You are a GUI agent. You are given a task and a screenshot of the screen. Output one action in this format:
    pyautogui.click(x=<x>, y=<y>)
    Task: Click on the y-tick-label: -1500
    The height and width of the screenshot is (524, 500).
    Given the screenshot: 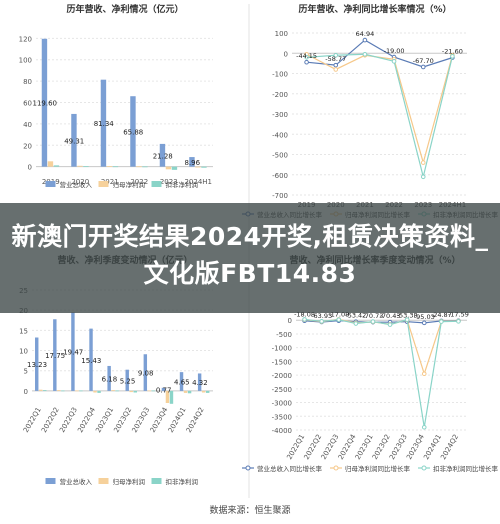 What is the action you would take?
    pyautogui.click(x=282, y=362)
    